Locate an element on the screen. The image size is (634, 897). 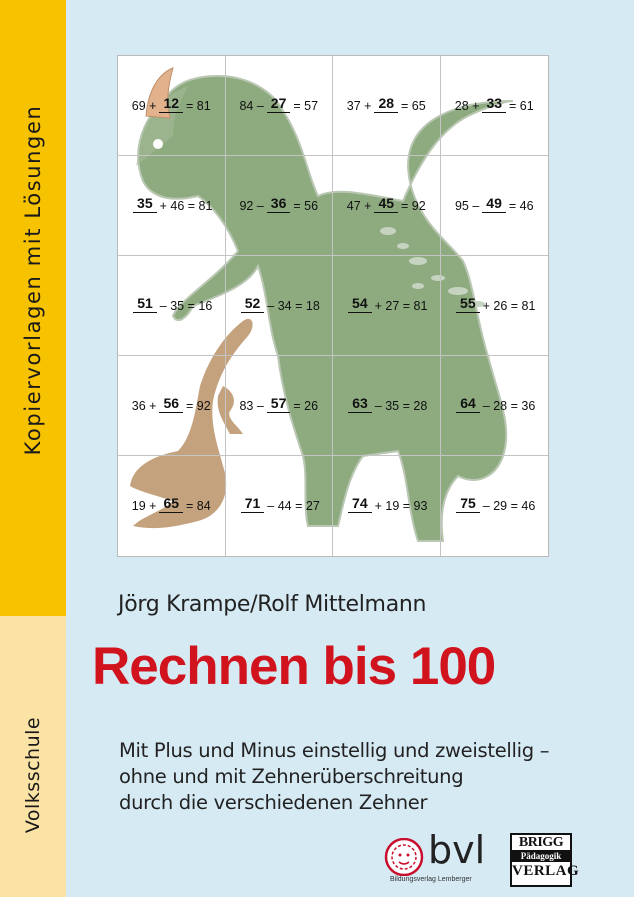
task-suffix: = 61 is located at coordinates (521, 105).